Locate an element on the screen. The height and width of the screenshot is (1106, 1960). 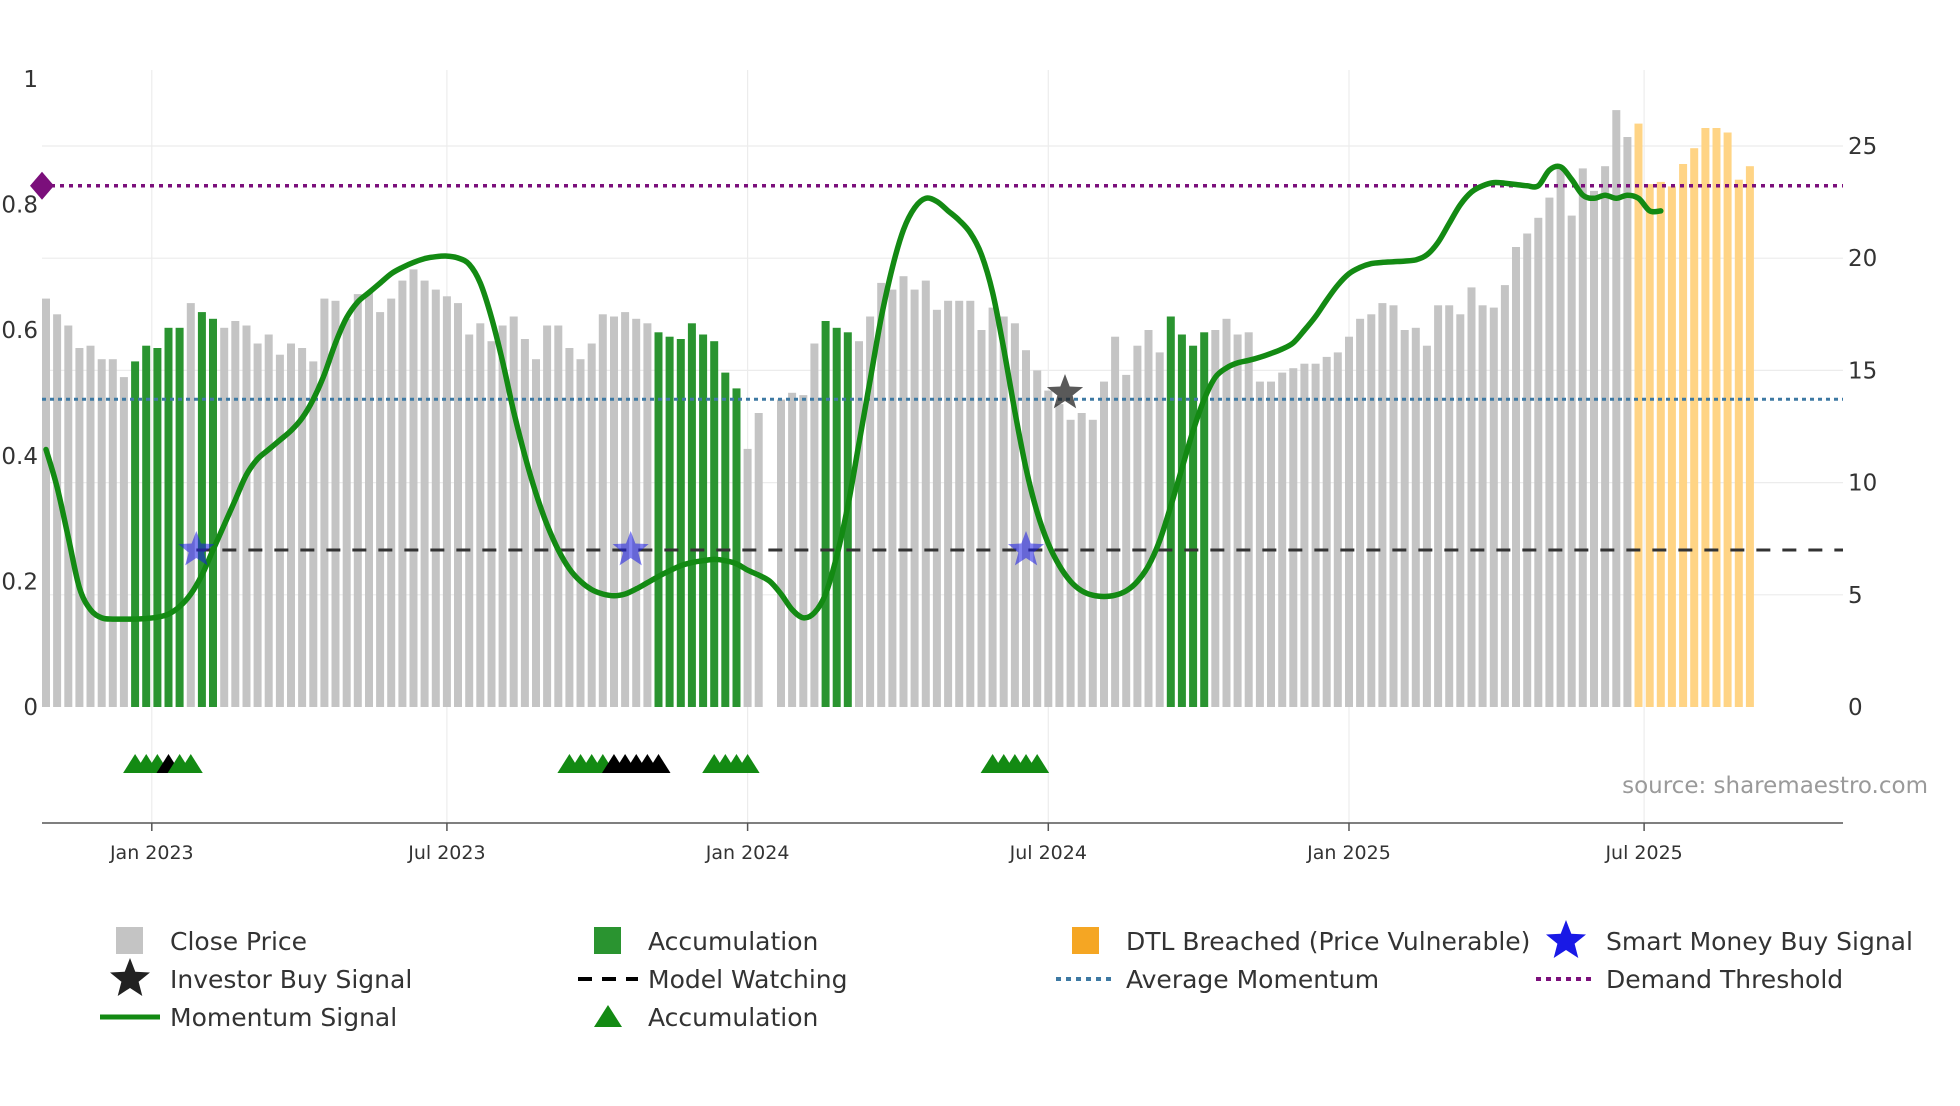
demand-threshold-marker is located at coordinates (42, 185).